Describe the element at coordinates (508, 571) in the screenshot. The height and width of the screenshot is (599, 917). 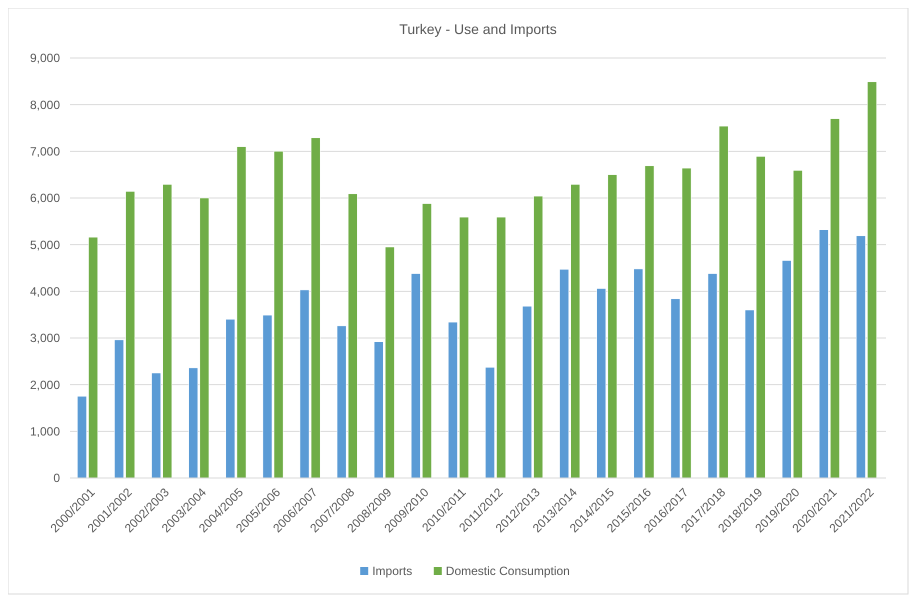
I see `legend-label: Domestic Consumption` at that location.